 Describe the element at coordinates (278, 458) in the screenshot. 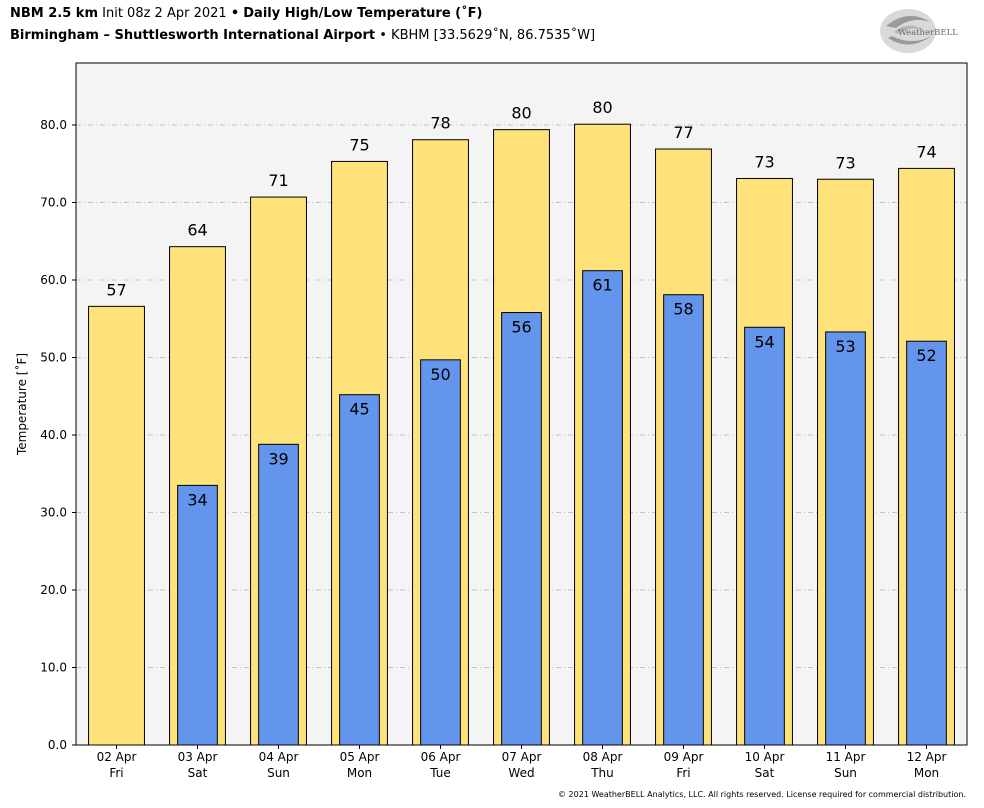

I see `low-temp-label: 39` at that location.